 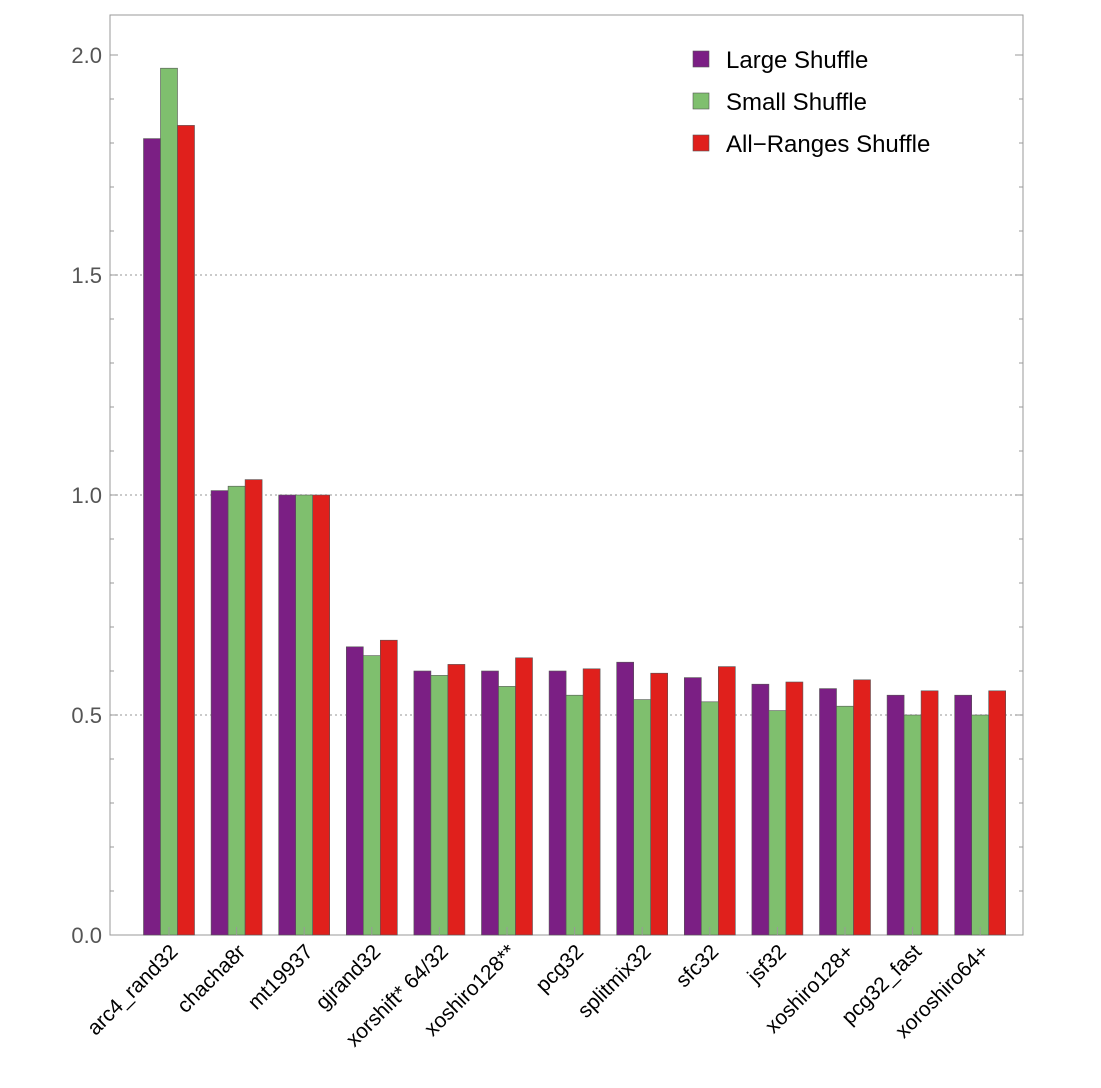 What do you see at coordinates (133, 990) in the screenshot?
I see `x-tick-label: arc4_rand32` at bounding box center [133, 990].